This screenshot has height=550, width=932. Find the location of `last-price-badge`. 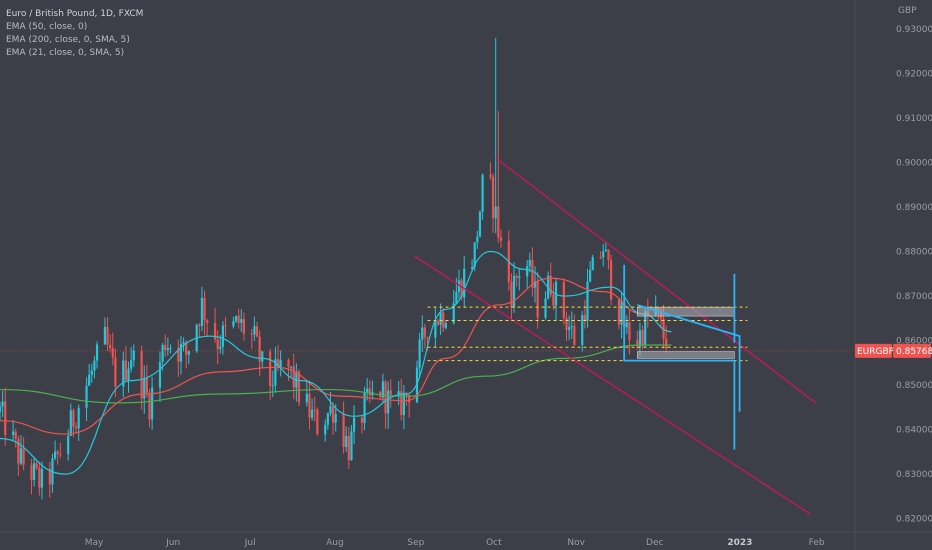

last-price-badge is located at coordinates (912, 350).